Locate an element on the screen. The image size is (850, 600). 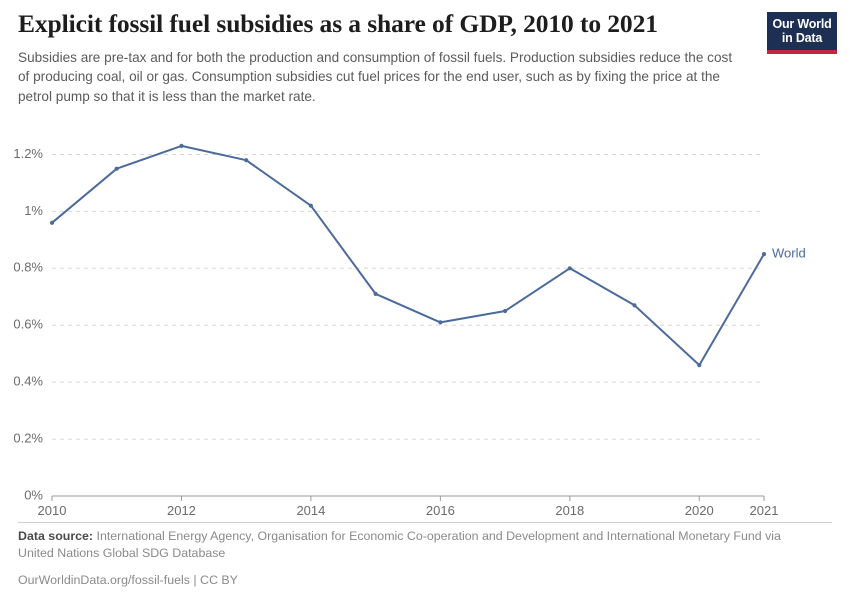
owid-logo-line1: Our World is located at coordinates (802, 24).